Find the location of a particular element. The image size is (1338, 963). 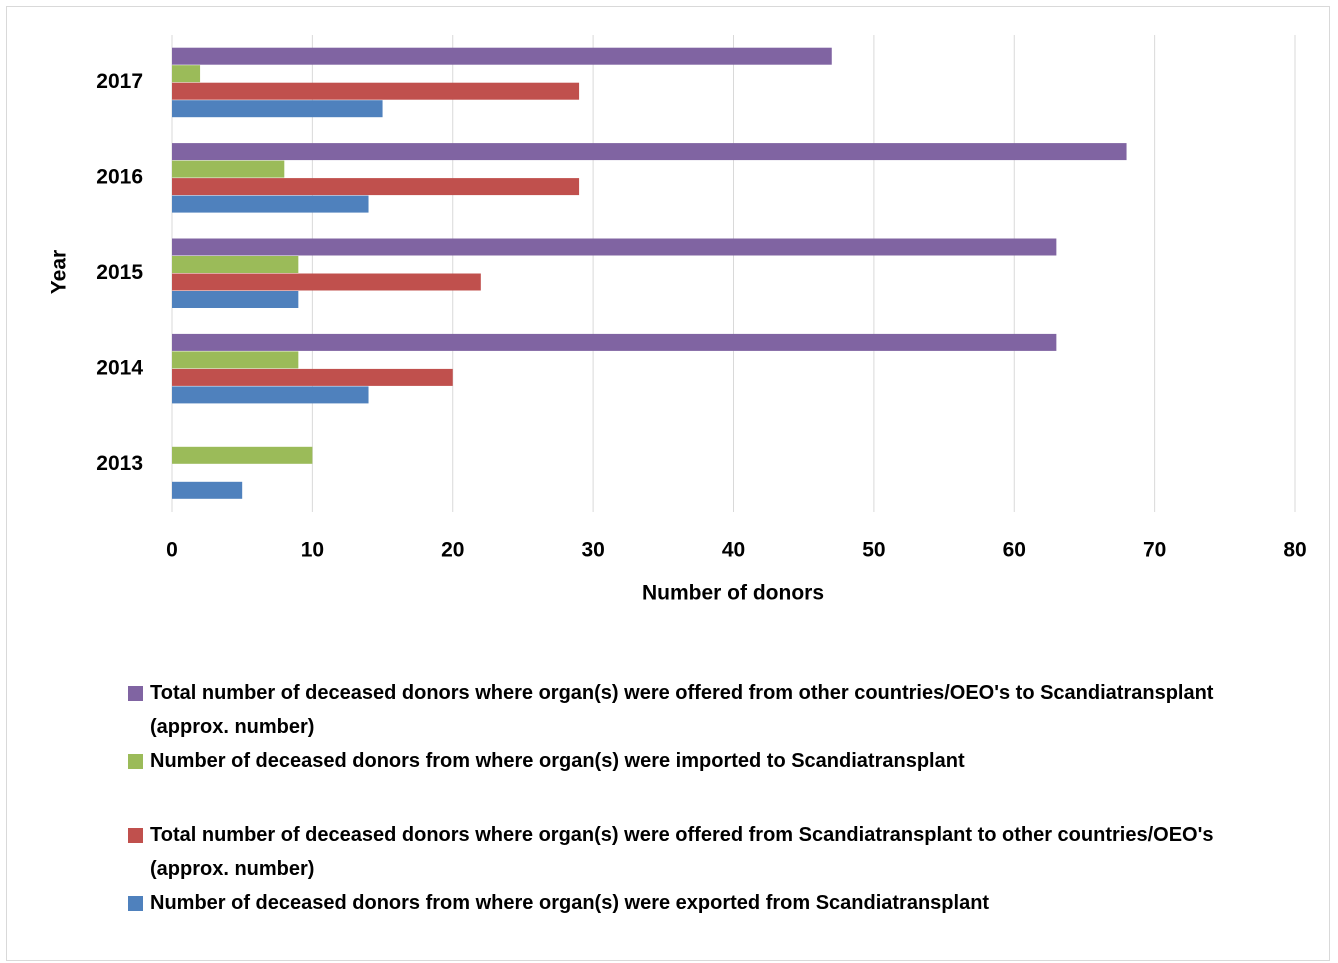

x-tick-label: 80 is located at coordinates (1294, 550).